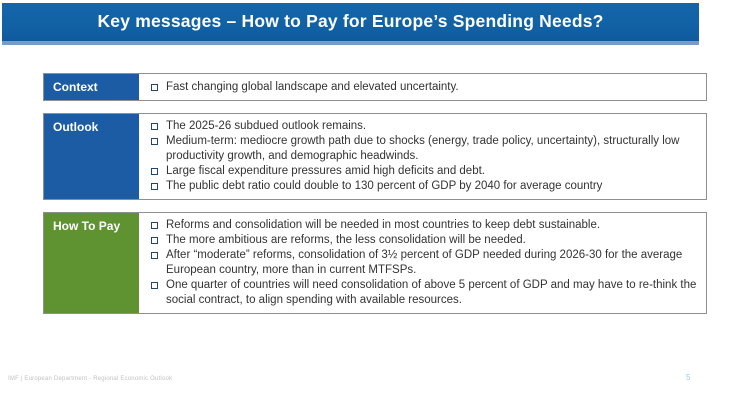 The width and height of the screenshot is (747, 409). I want to click on row-context-label: Context, so click(91, 87).